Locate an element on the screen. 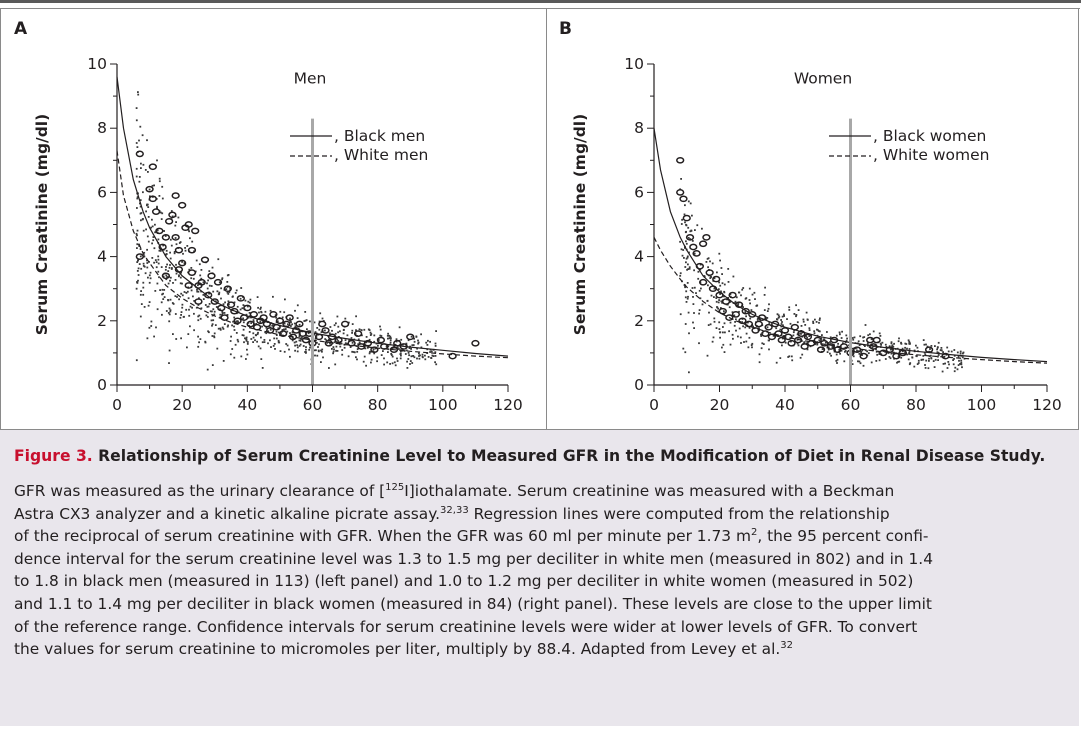 The image size is (1081, 731). legend: , Black women, White women is located at coordinates (909, 145).